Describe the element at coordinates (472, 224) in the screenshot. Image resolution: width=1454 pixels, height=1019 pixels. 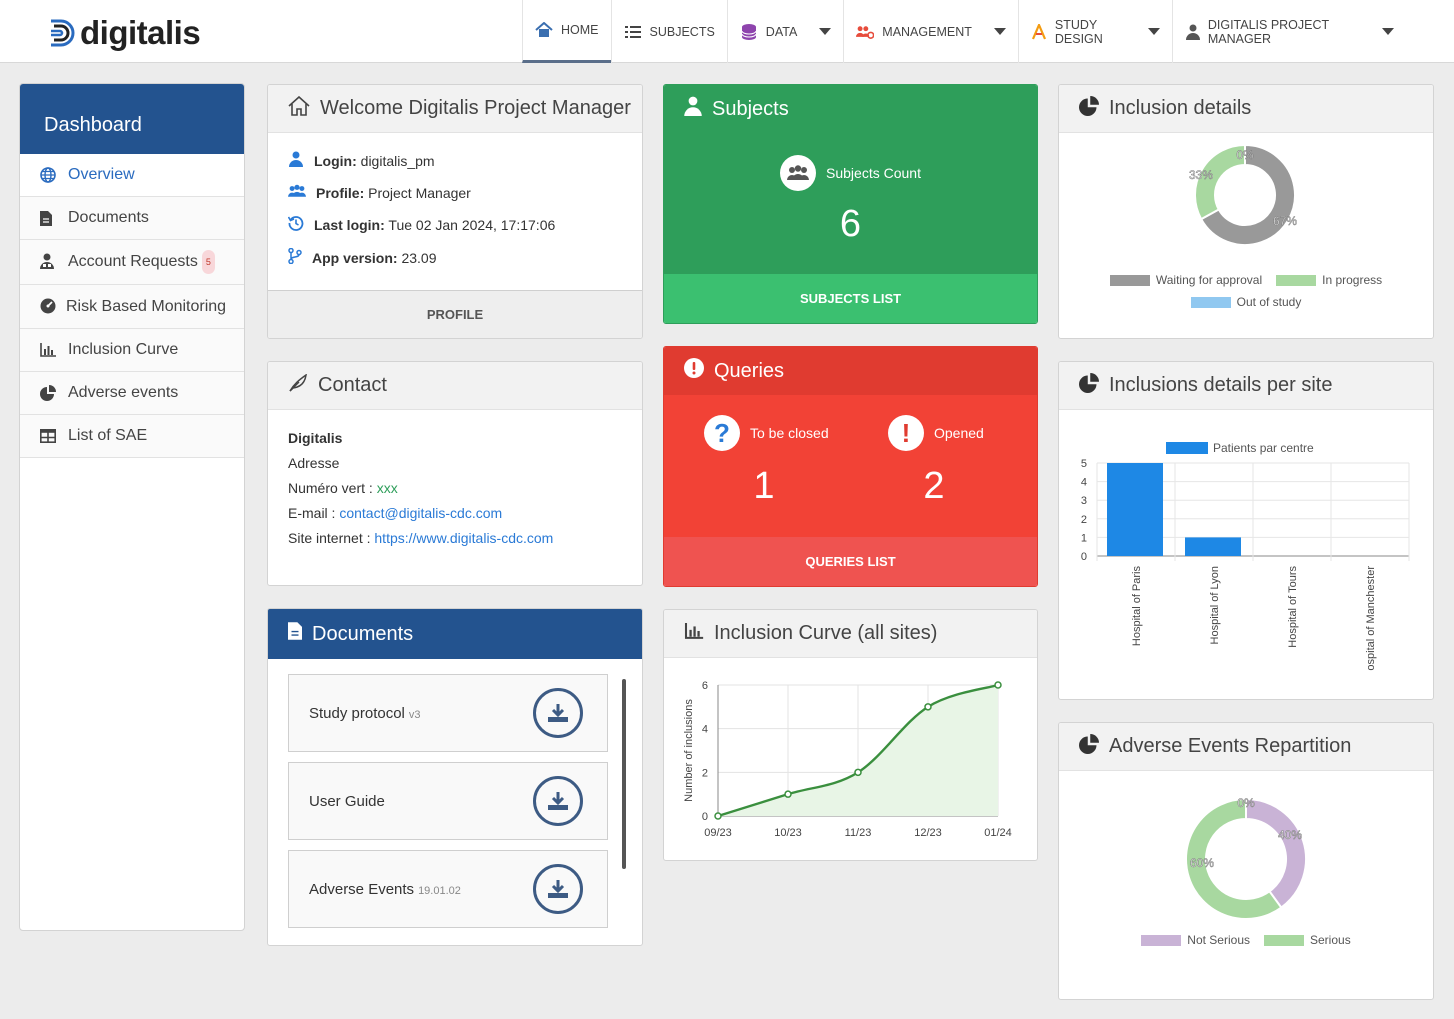
I see `last-login-value: Tue 02 Jan 2024, 17:17:06` at that location.